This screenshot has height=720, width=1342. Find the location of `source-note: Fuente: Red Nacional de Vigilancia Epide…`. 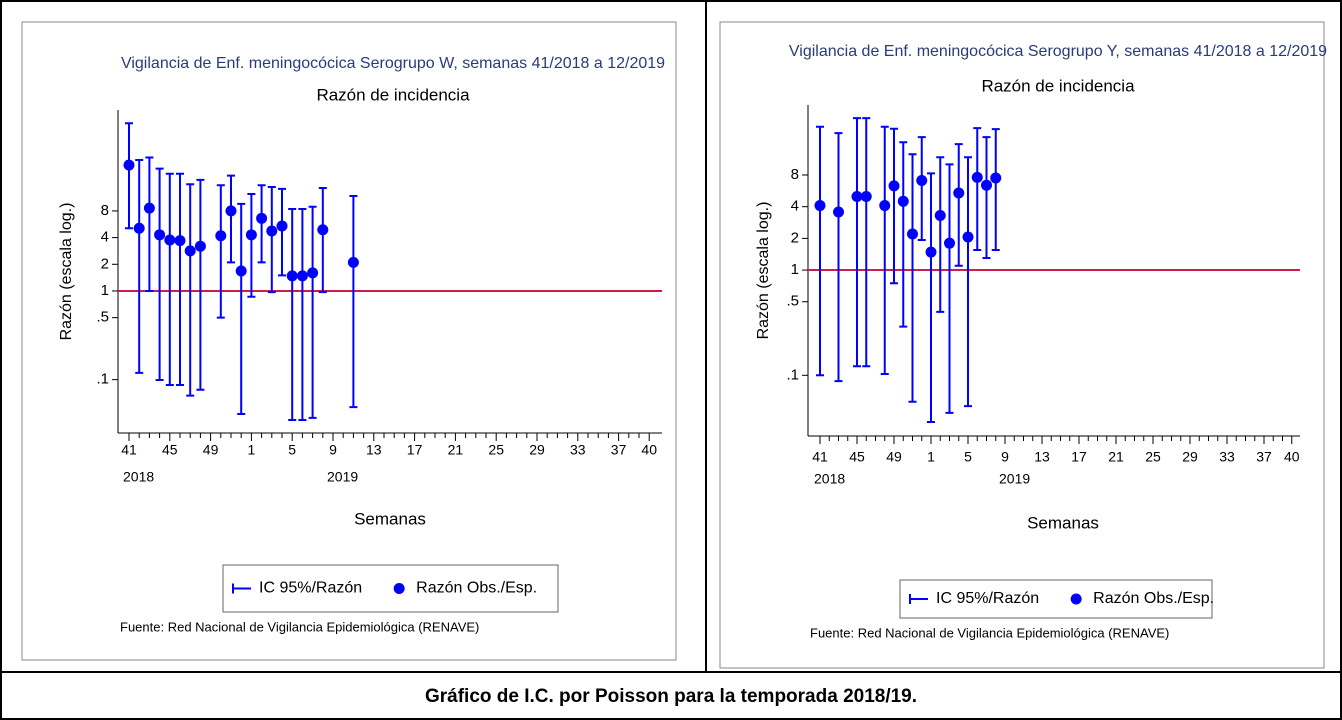

source-note: Fuente: Red Nacional de Vigilancia Epide… is located at coordinates (299, 626).